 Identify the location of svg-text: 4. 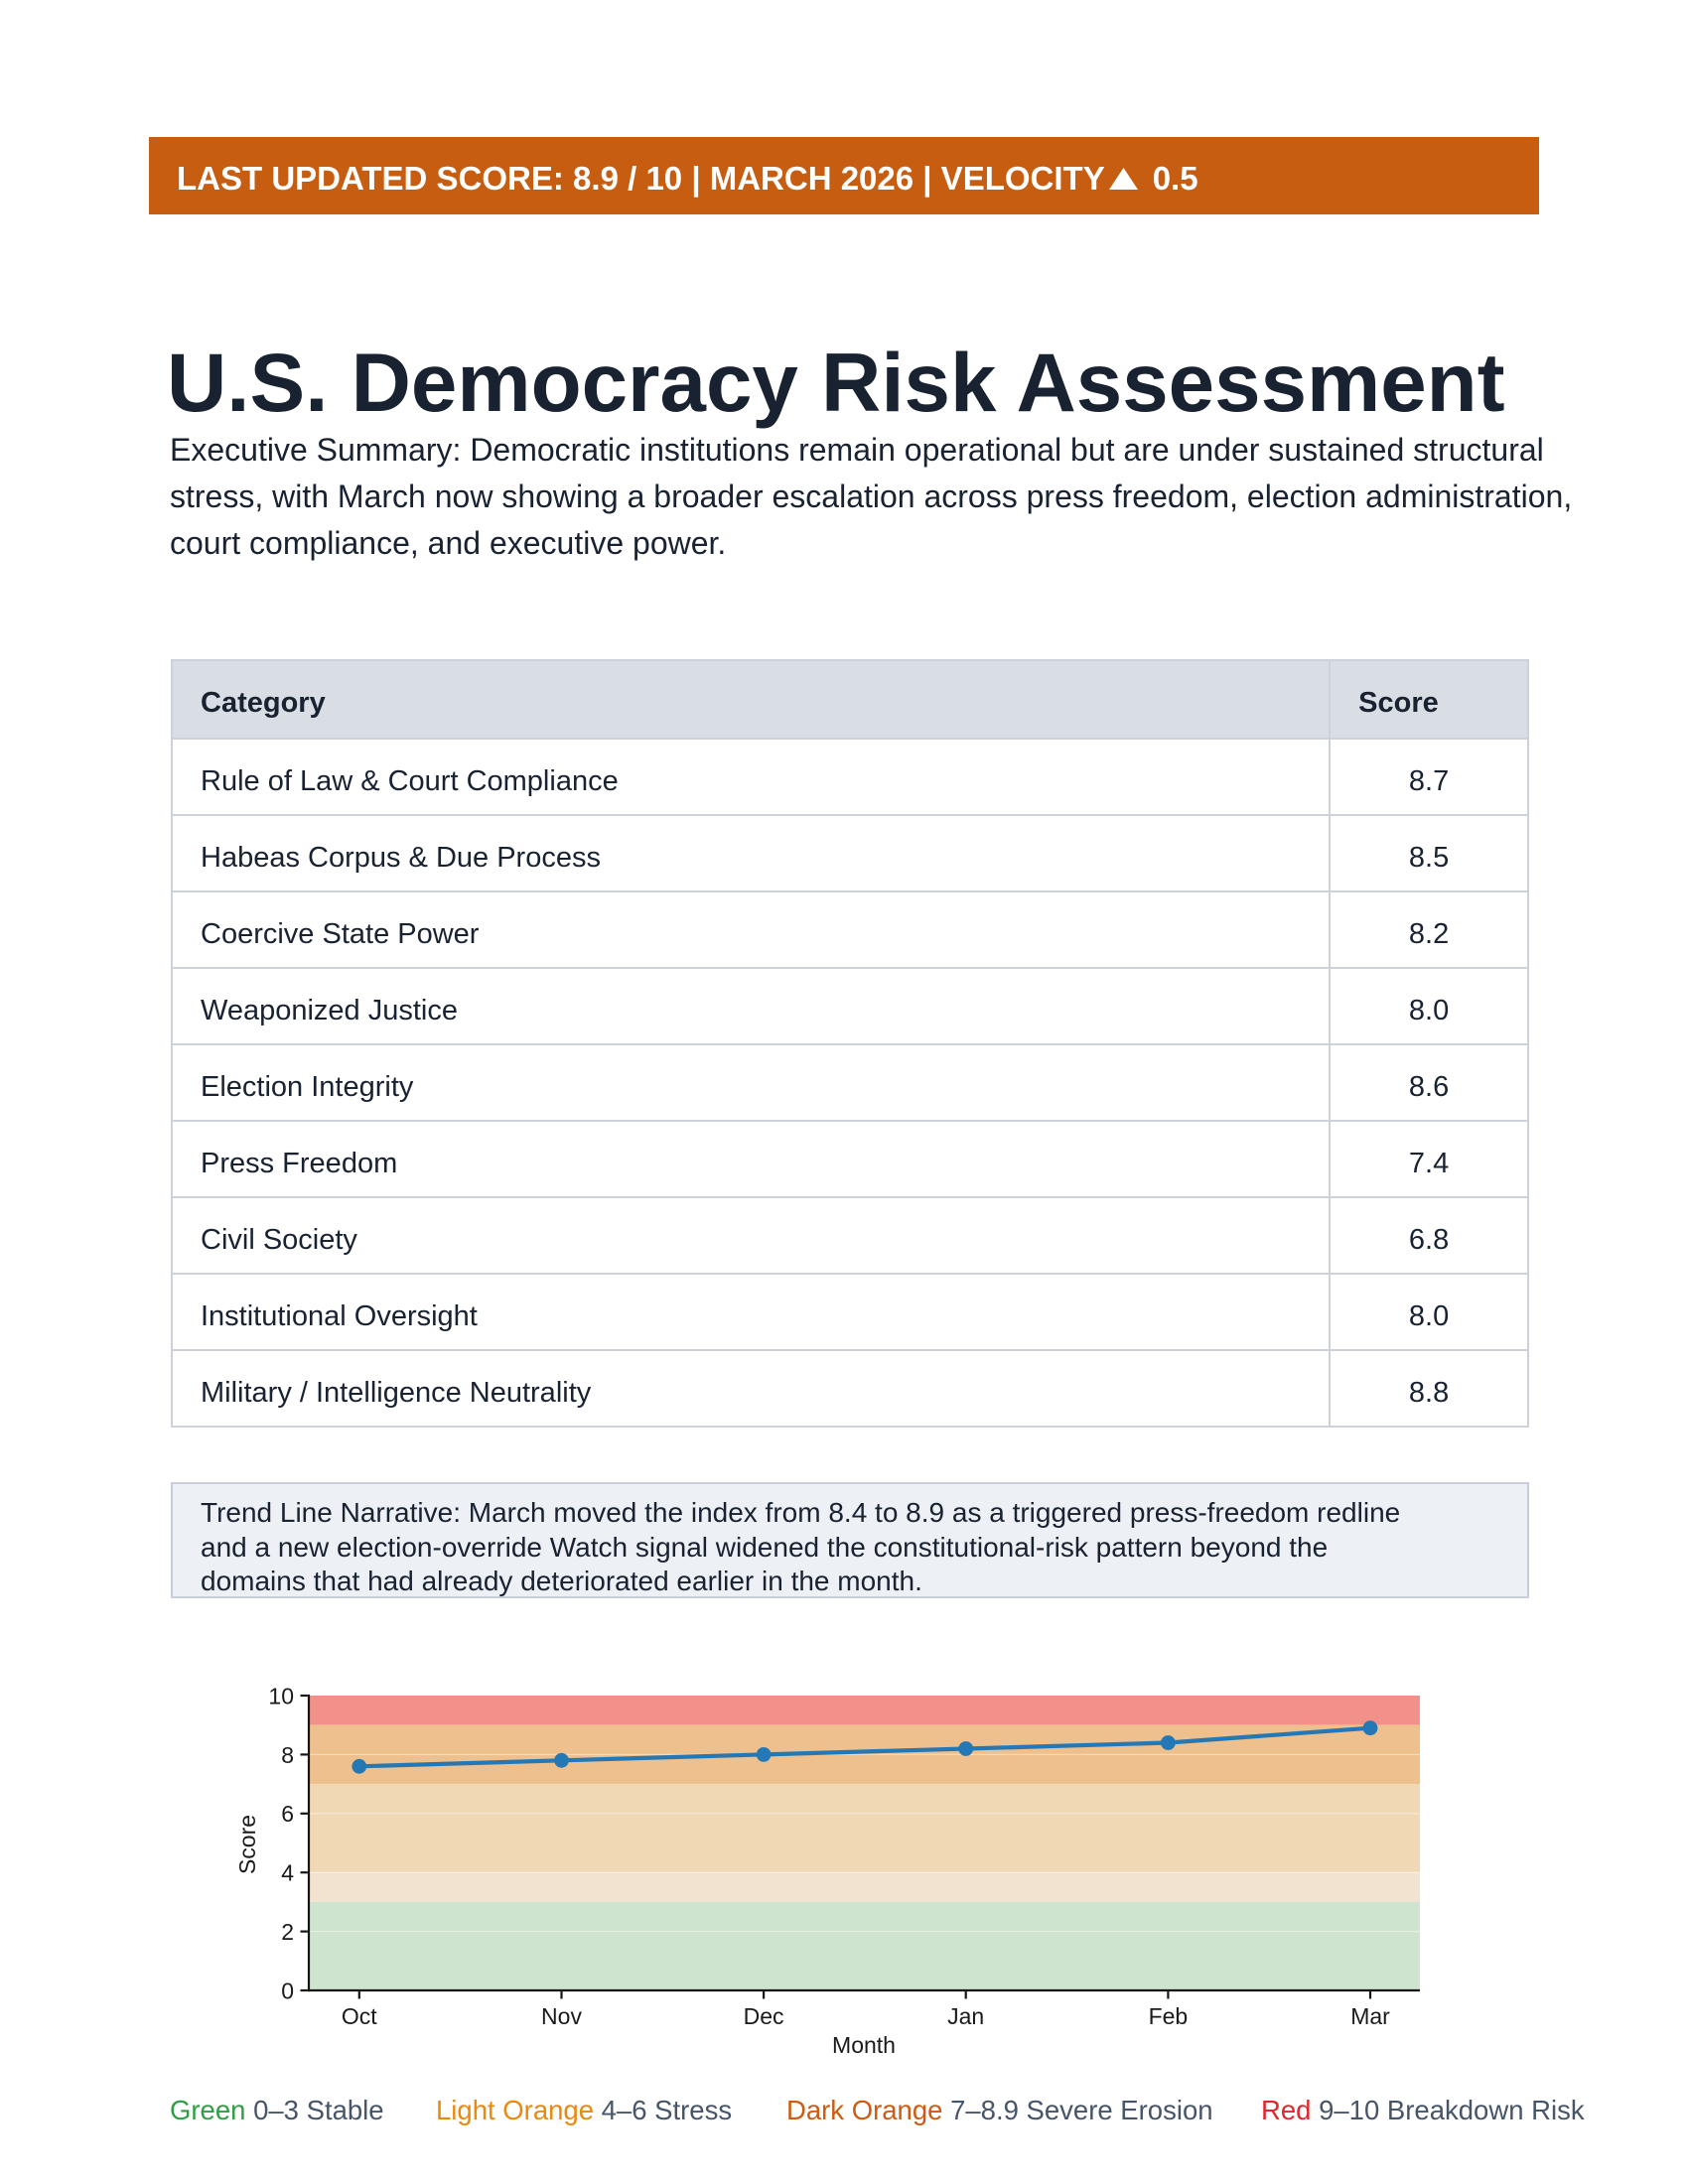
(287, 1873).